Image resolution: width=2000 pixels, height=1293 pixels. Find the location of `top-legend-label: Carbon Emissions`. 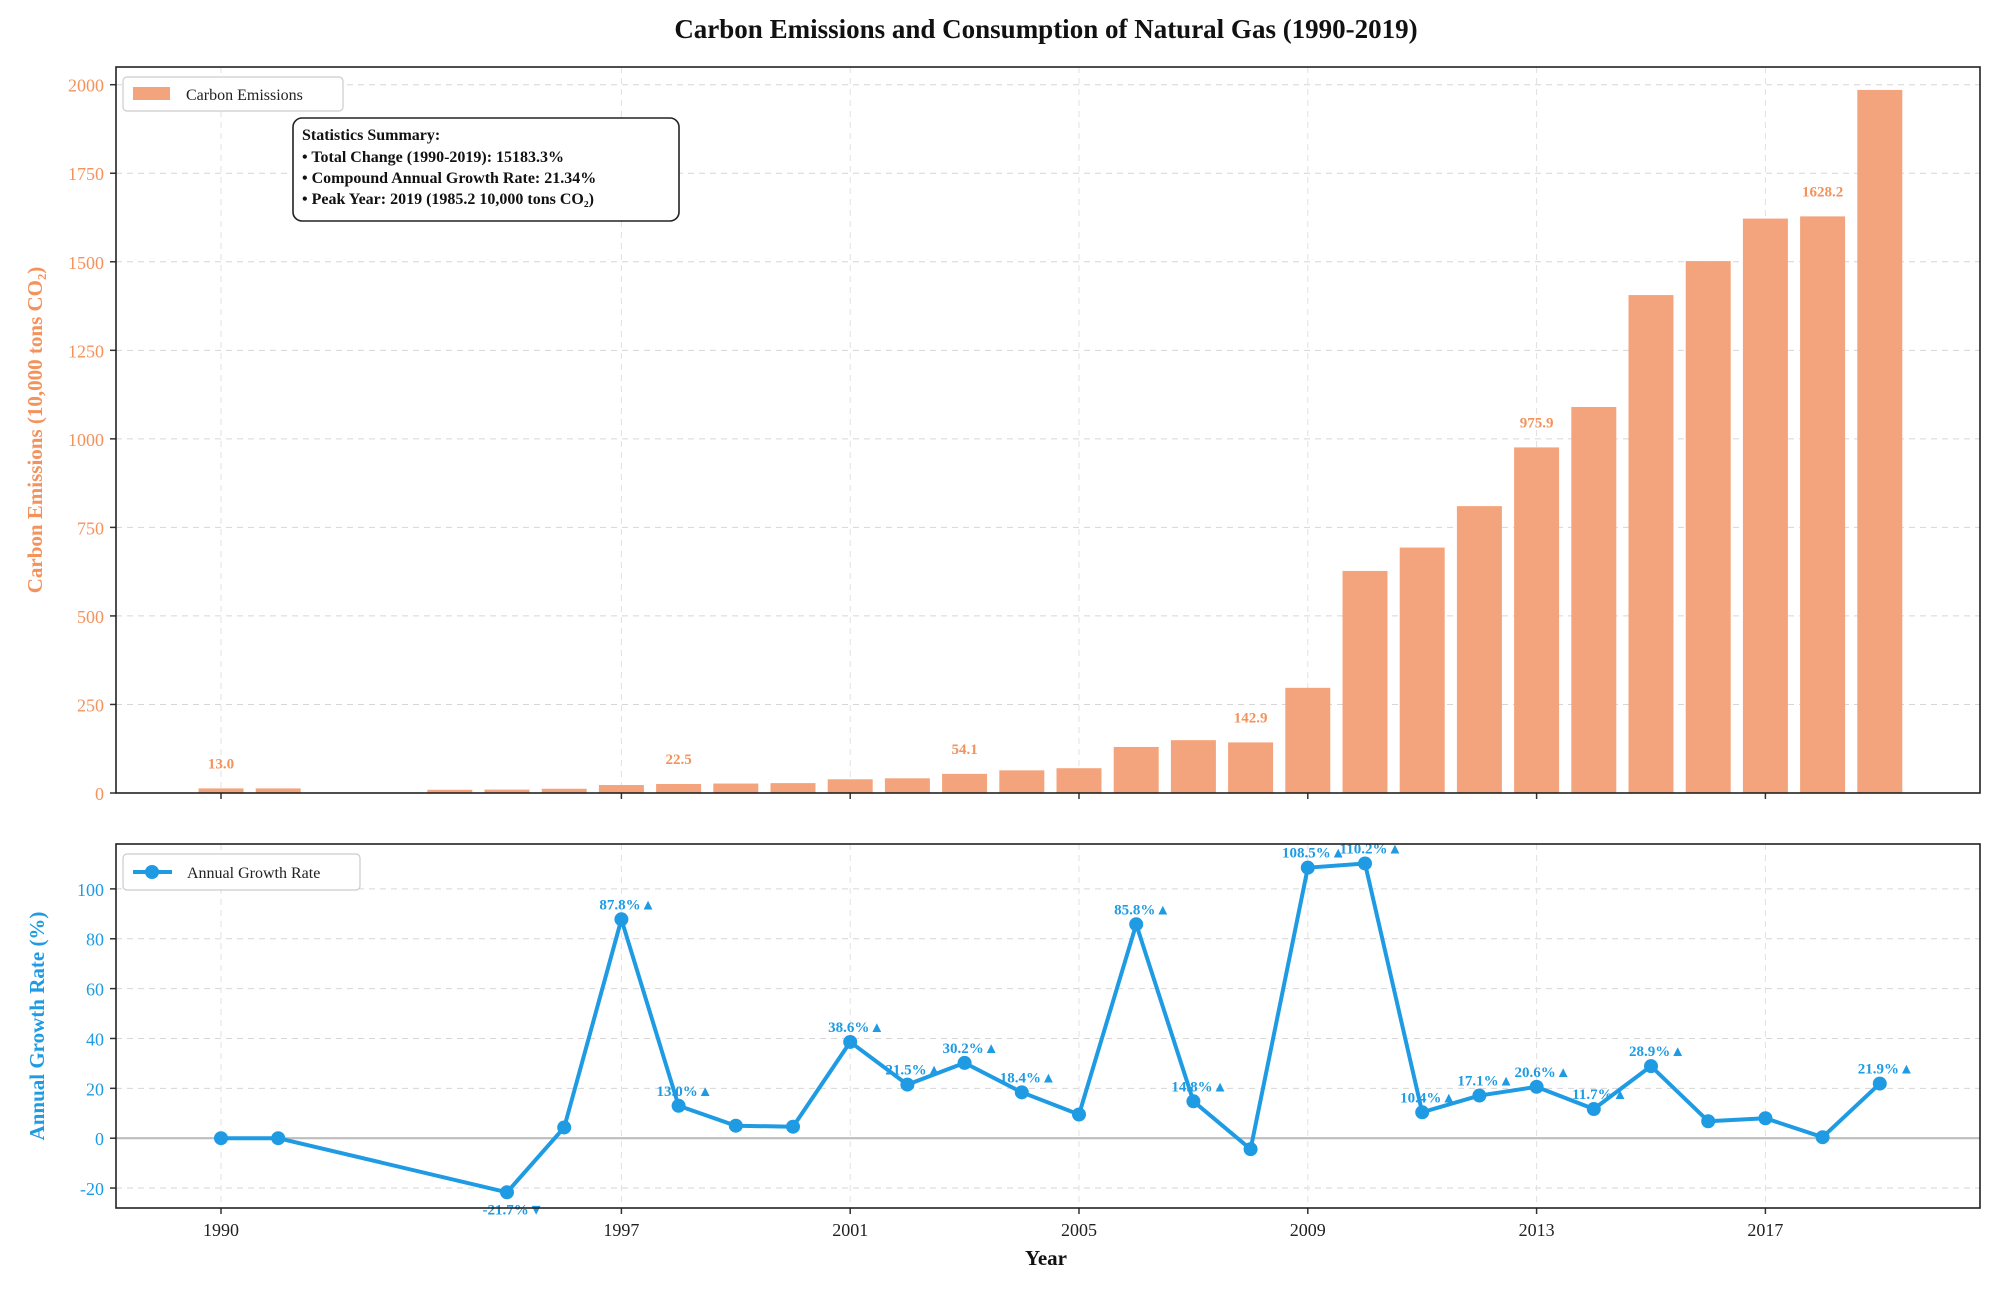

top-legend-label: Carbon Emissions is located at coordinates (244, 95).